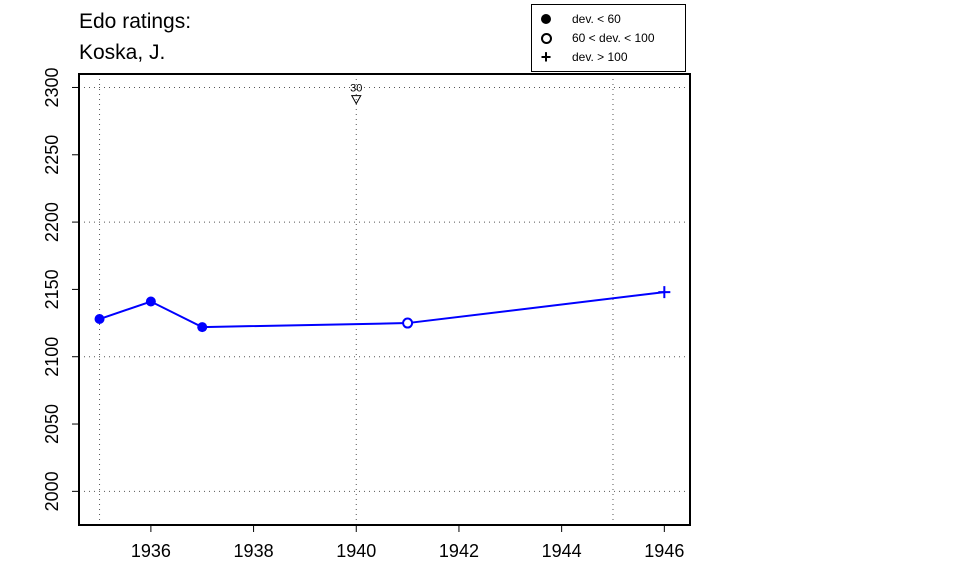 The width and height of the screenshot is (960, 576). What do you see at coordinates (52, 357) in the screenshot?
I see `y-tick-label: 2100` at bounding box center [52, 357].